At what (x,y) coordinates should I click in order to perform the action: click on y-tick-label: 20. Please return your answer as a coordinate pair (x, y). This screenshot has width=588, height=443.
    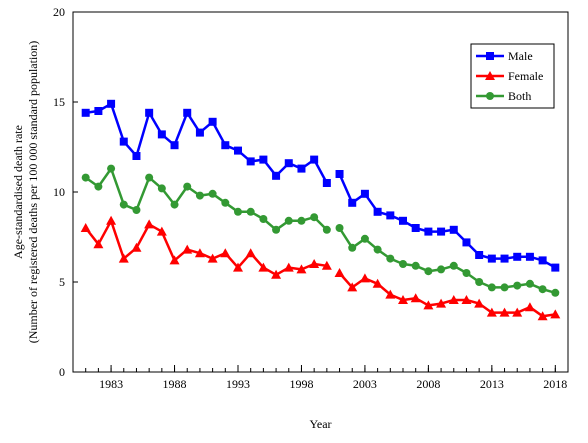
    Looking at the image, I should click on (59, 12).